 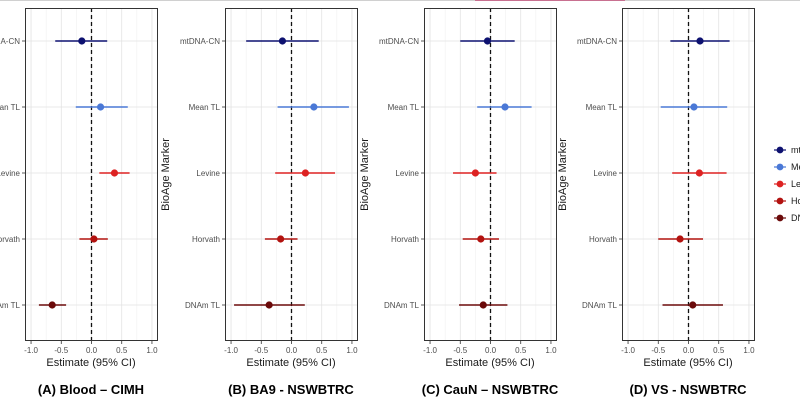 I want to click on legend-label-levine: Le, so click(x=795, y=184).